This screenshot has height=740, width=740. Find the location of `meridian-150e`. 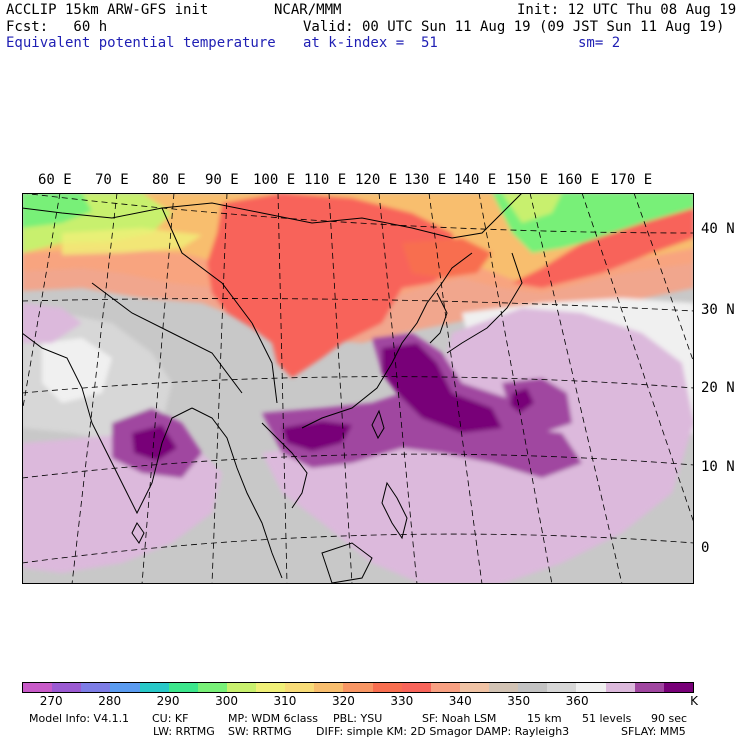

meridian-150e is located at coordinates (576, 388).